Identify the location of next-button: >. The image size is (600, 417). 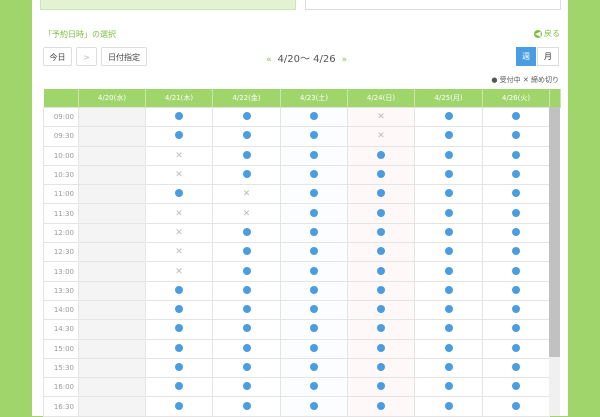
(86, 56).